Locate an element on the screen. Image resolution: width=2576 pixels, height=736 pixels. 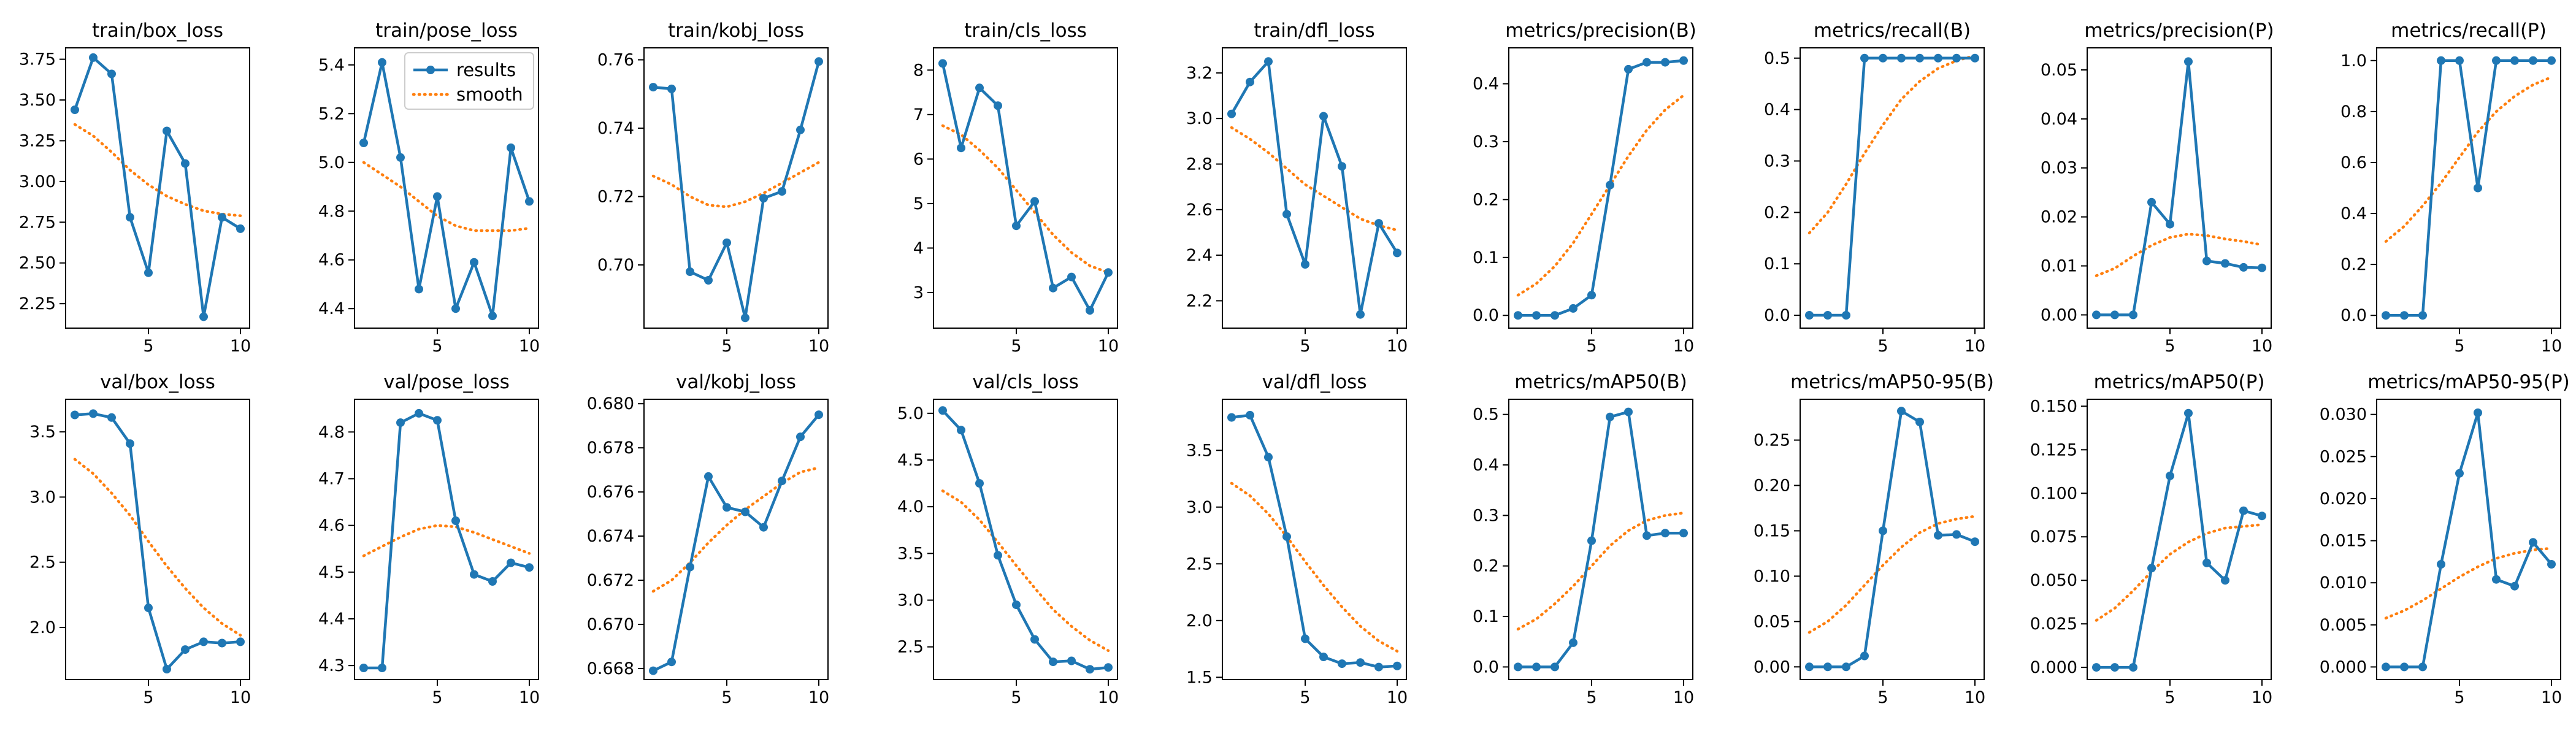
y-tick-label: 2.5 is located at coordinates (1199, 563).